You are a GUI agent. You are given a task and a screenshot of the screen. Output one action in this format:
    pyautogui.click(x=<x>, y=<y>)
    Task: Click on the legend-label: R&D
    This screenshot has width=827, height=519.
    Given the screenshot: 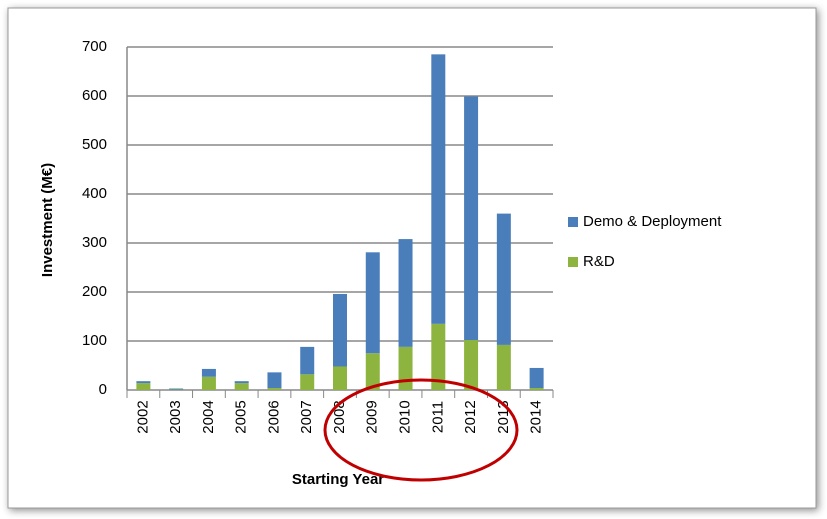 What is the action you would take?
    pyautogui.click(x=599, y=261)
    